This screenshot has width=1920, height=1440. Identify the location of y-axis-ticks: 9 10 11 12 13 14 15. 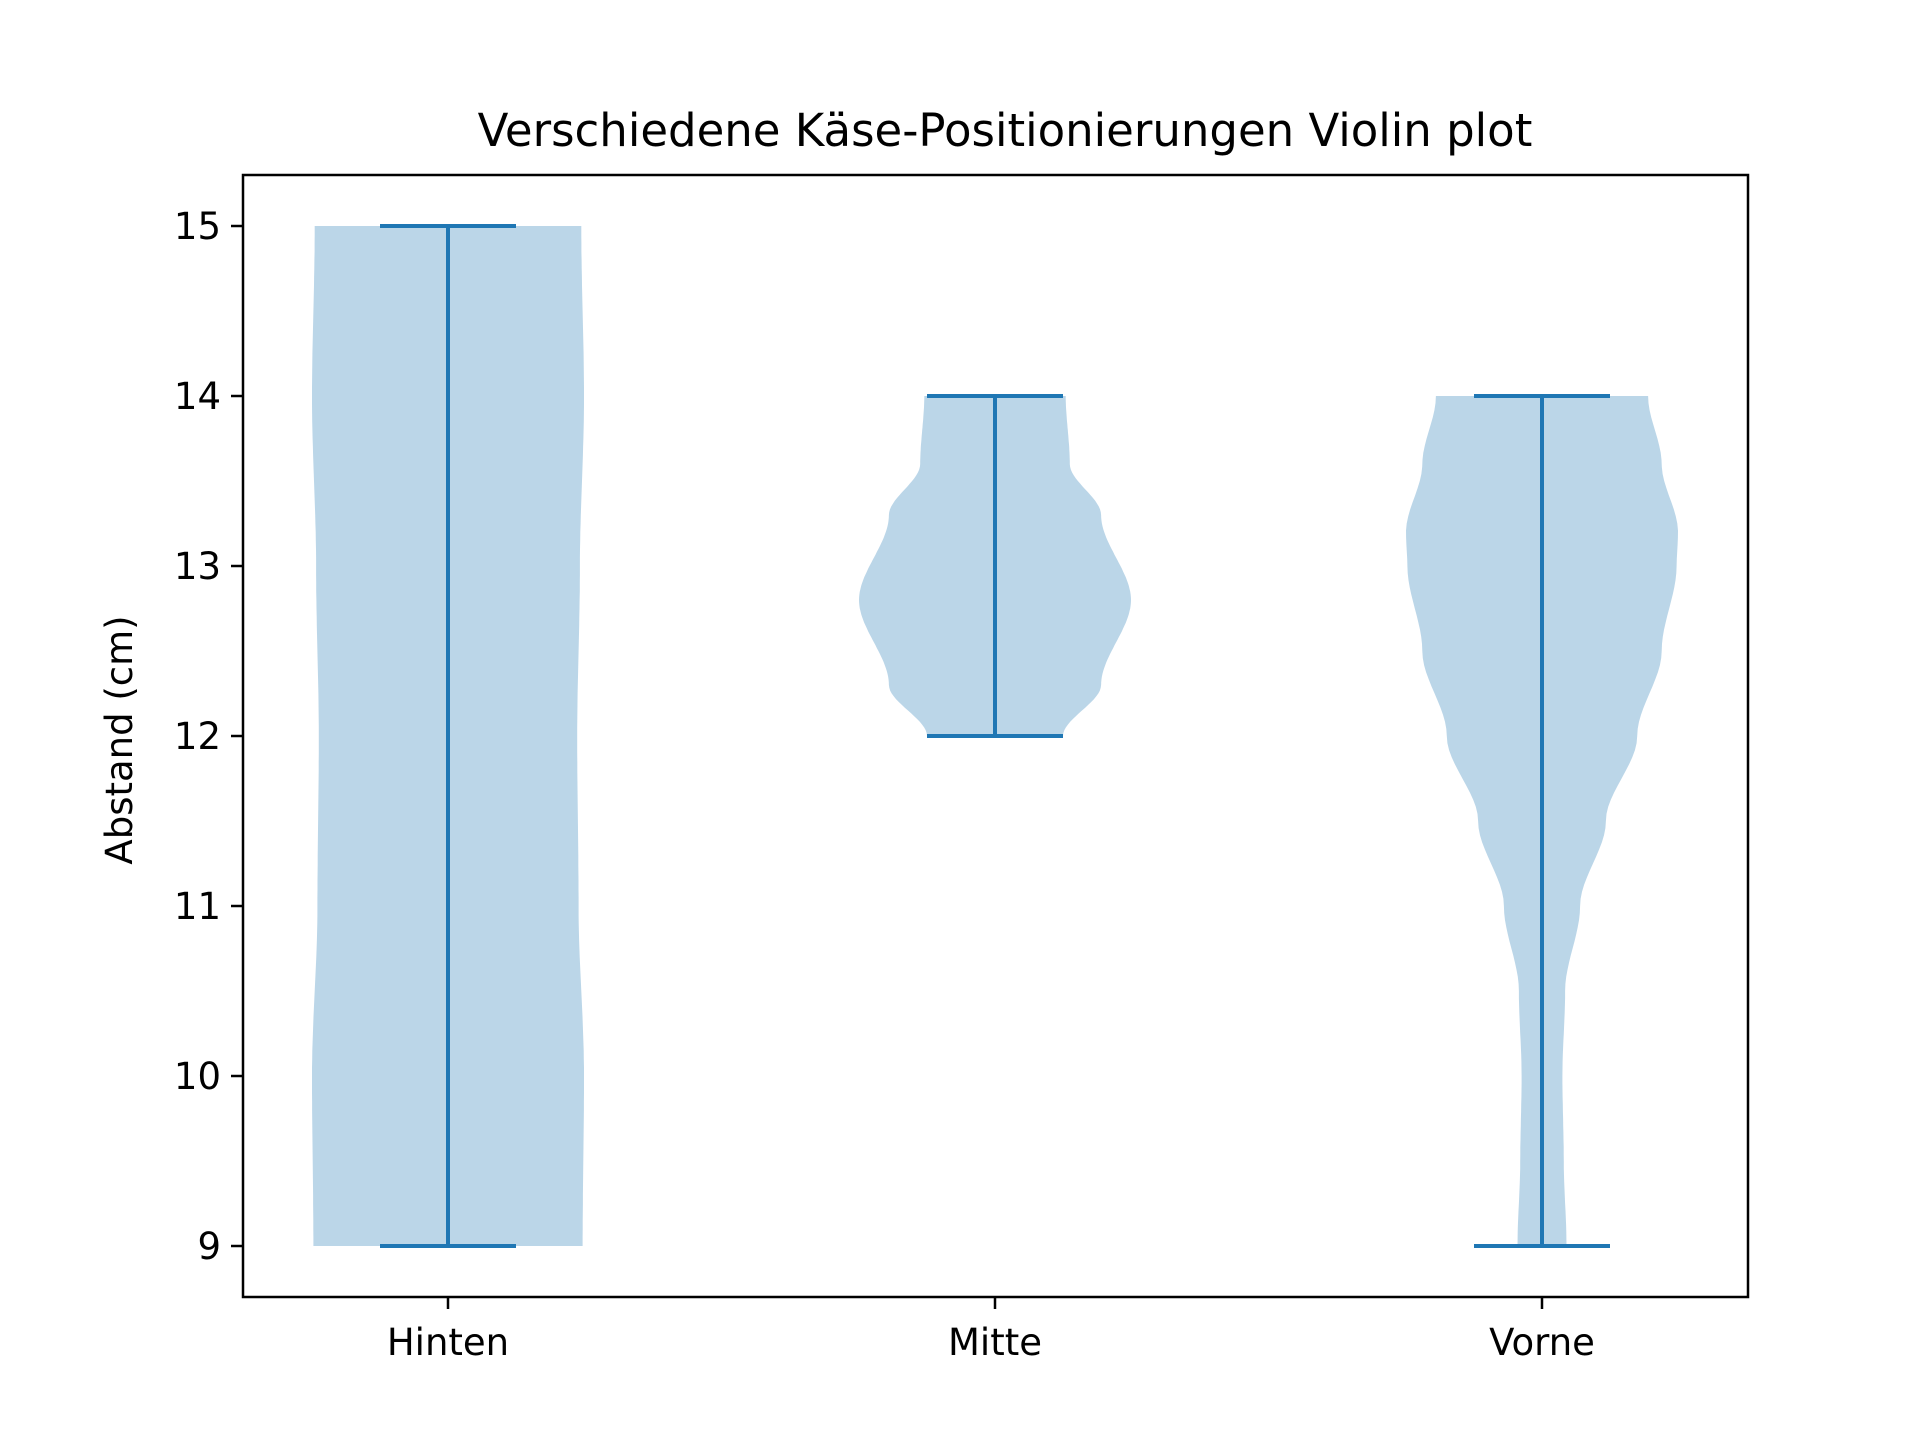
(208, 736).